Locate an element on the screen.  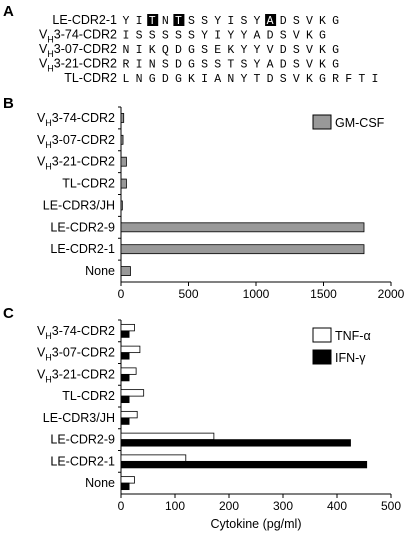
x-tick-label: 500 is located at coordinates (188, 294).